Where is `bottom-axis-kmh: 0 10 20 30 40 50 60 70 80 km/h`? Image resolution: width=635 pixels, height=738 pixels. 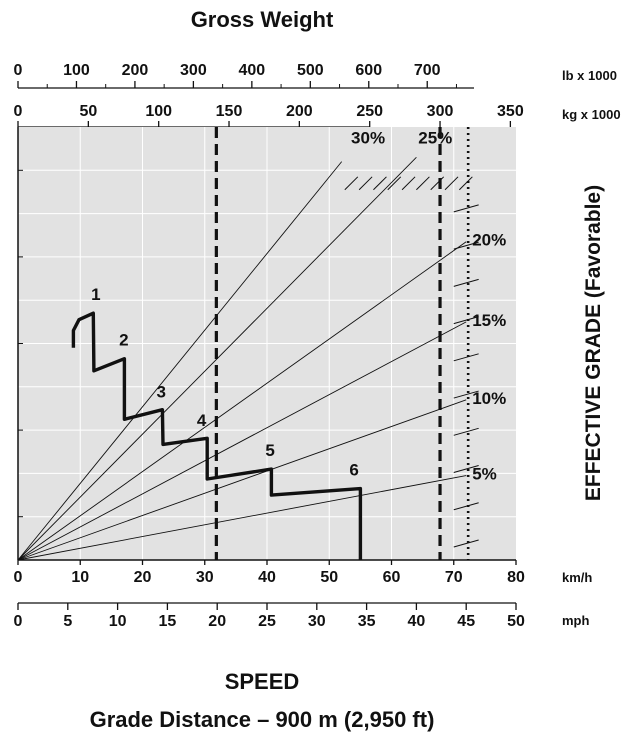 bottom-axis-kmh: 0 10 20 30 40 50 60 70 80 km/h is located at coordinates (303, 573).